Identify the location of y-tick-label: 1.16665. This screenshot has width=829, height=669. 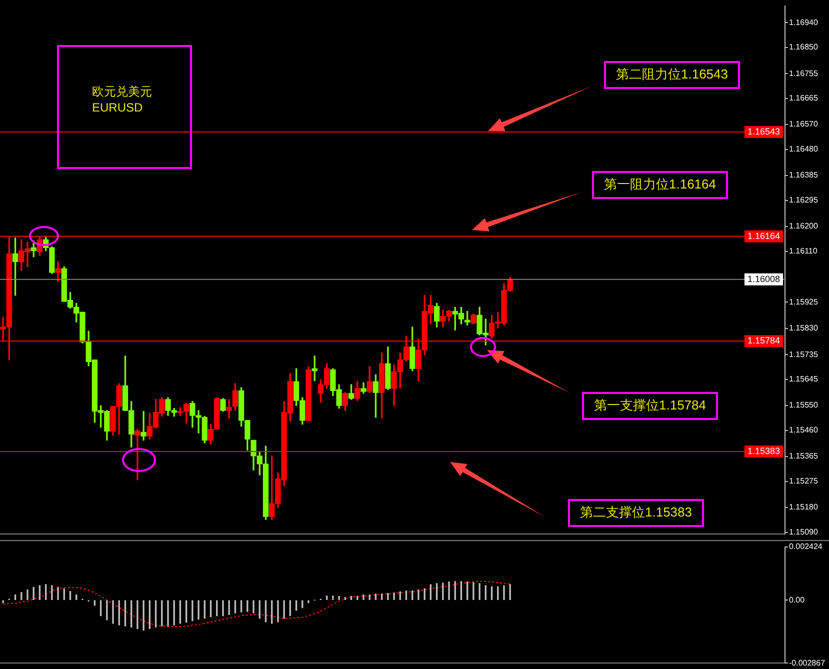
(803, 98).